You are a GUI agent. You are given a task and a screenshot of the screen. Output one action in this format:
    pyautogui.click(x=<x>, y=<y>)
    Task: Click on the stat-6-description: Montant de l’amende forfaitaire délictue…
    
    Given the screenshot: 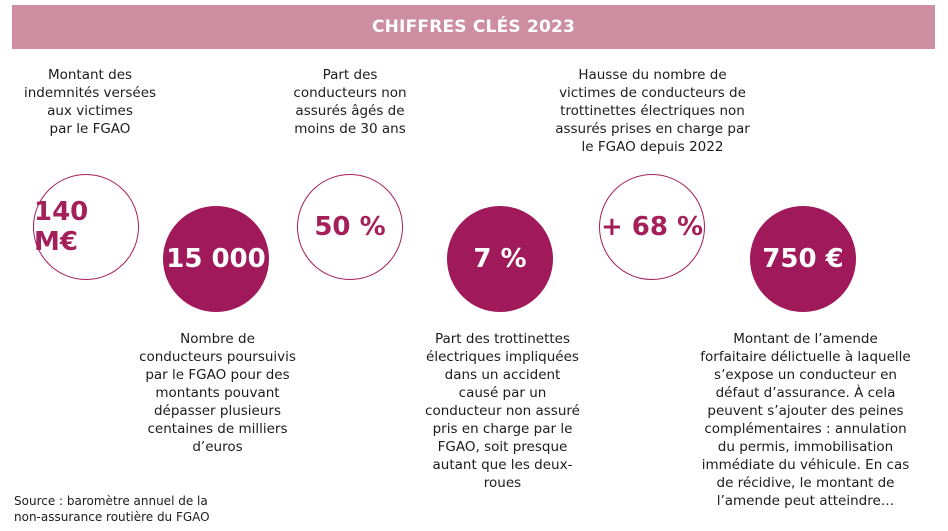 What is the action you would take?
    pyautogui.click(x=805, y=420)
    